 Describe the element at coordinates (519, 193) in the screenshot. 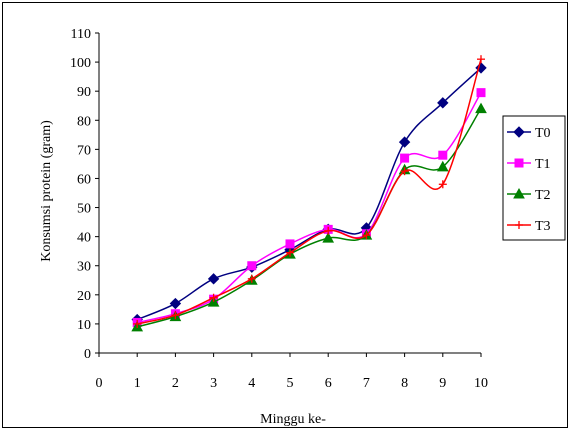

I see `legend-marker-t2` at that location.